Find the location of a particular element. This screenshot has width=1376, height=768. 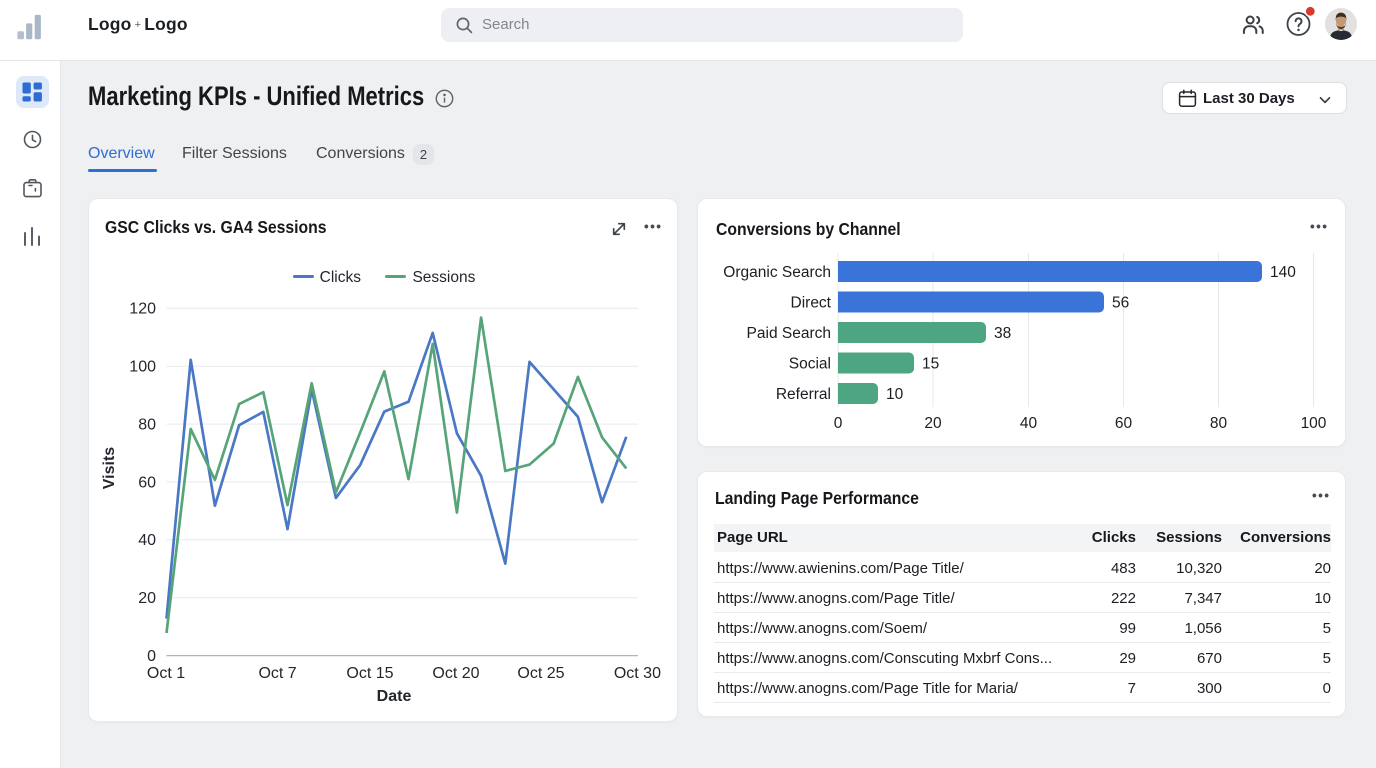

svg-text: 15 is located at coordinates (930, 364).